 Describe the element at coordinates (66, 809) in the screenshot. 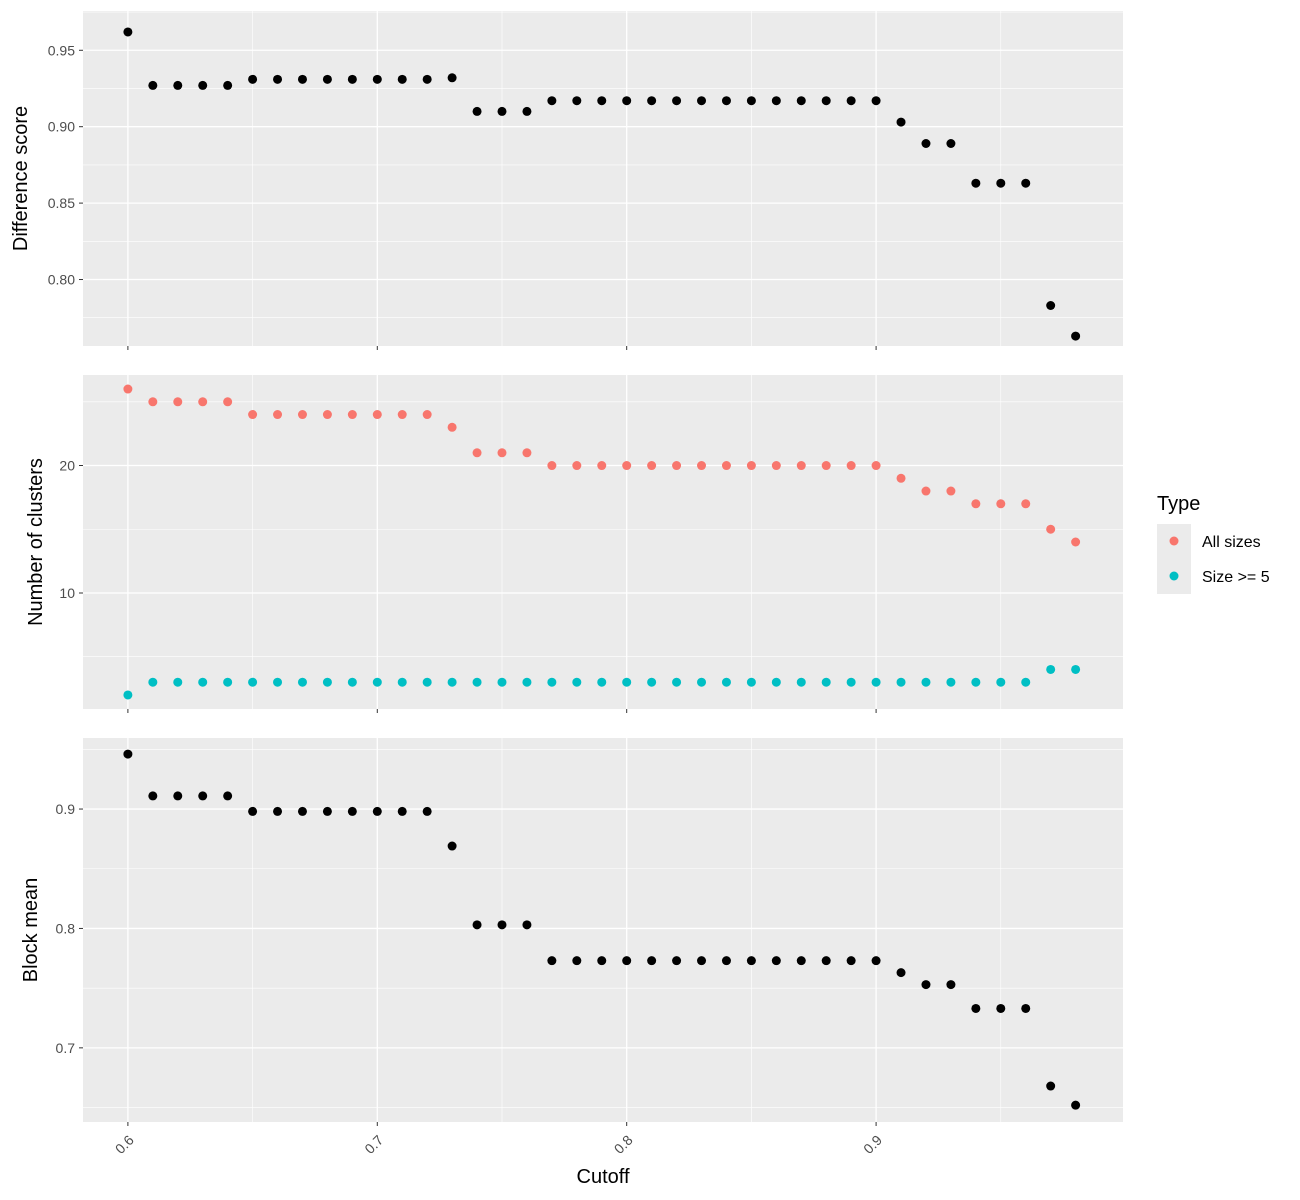

I see `y-tick-label: 0.9` at that location.